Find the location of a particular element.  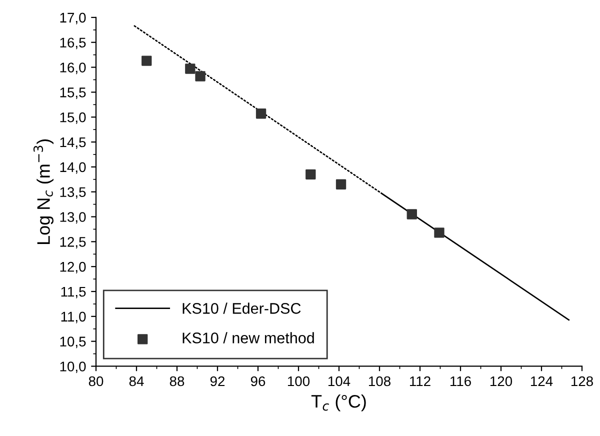

legend-label: KS10 / new method is located at coordinates (248, 338).